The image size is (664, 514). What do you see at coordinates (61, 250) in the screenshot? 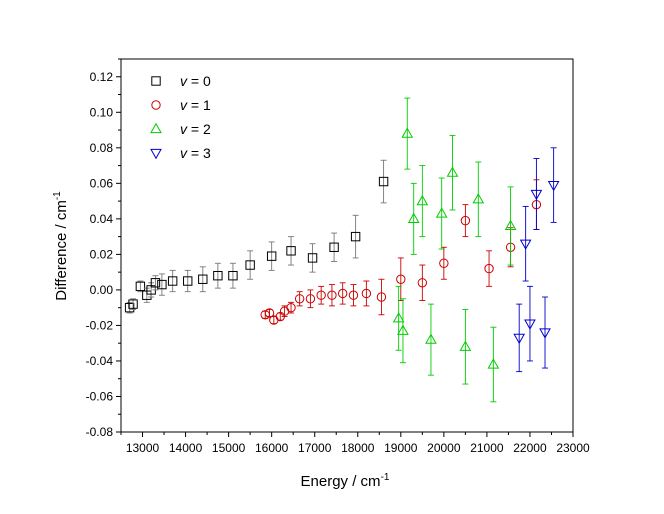
I see `y-axis-title-text: Difference / cm` at bounding box center [61, 250].